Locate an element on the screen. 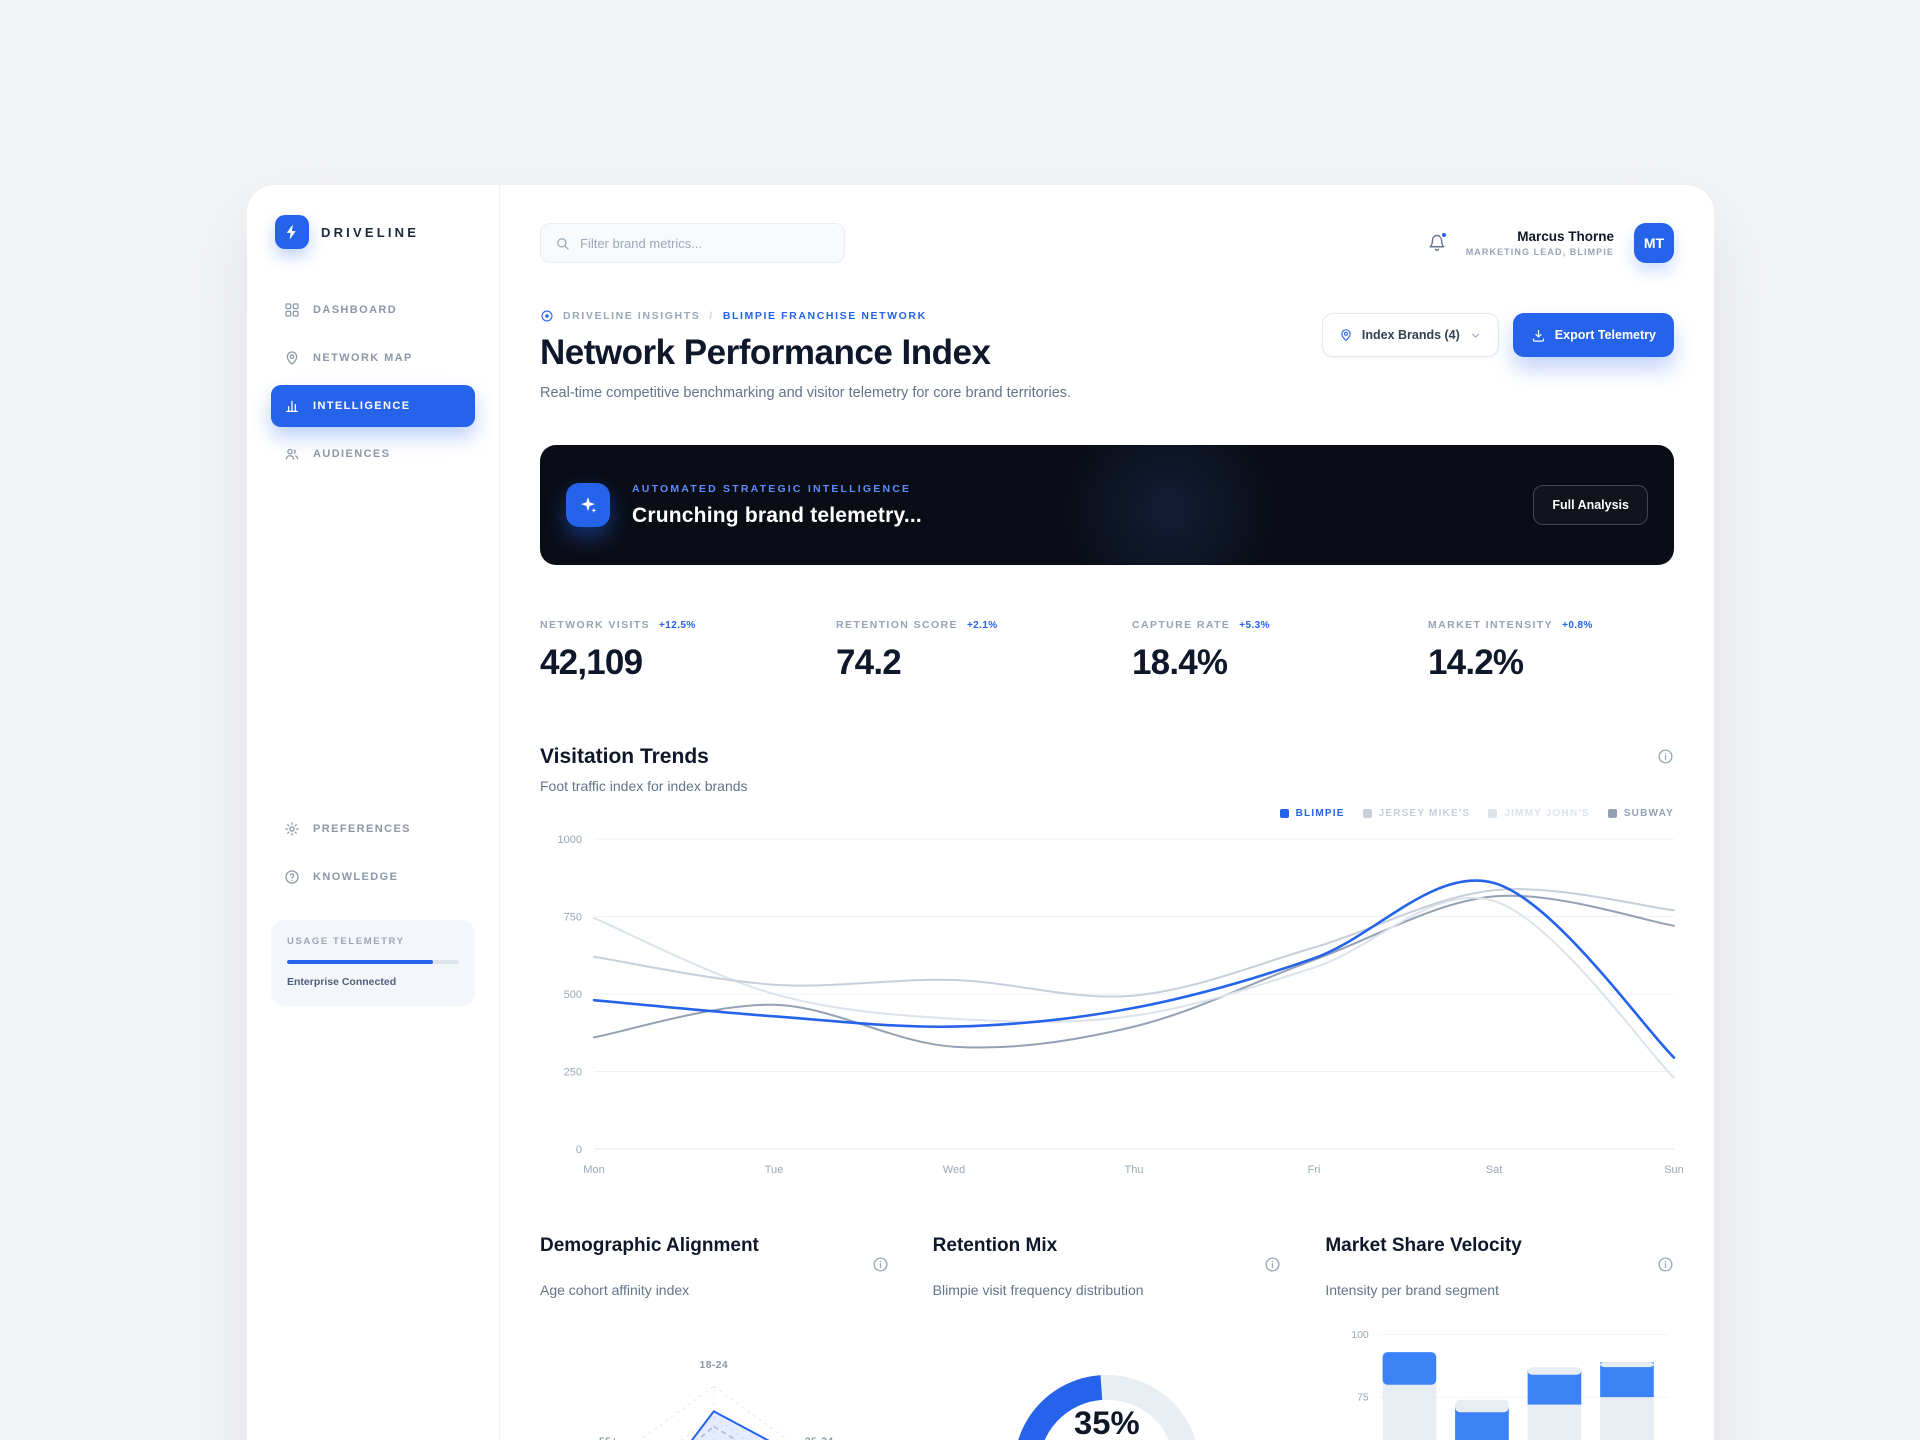 The height and width of the screenshot is (1440, 1920). usage-telemetry-card: USAGE TELEMETRY Enterprise Connected is located at coordinates (373, 963).